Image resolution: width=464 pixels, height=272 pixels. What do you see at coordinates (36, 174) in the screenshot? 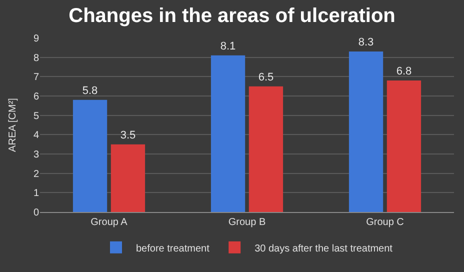
I see `y-tick-label: 2` at bounding box center [36, 174].